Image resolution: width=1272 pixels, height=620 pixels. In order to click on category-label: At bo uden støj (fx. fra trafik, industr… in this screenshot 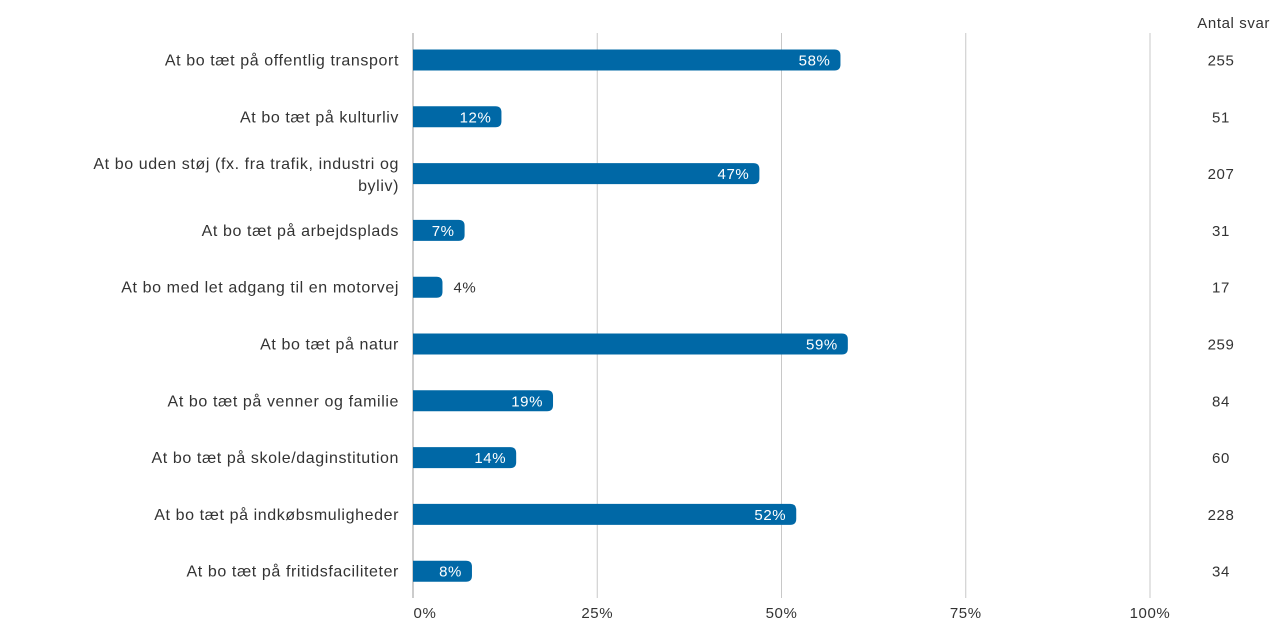, I will do `click(246, 175)`.